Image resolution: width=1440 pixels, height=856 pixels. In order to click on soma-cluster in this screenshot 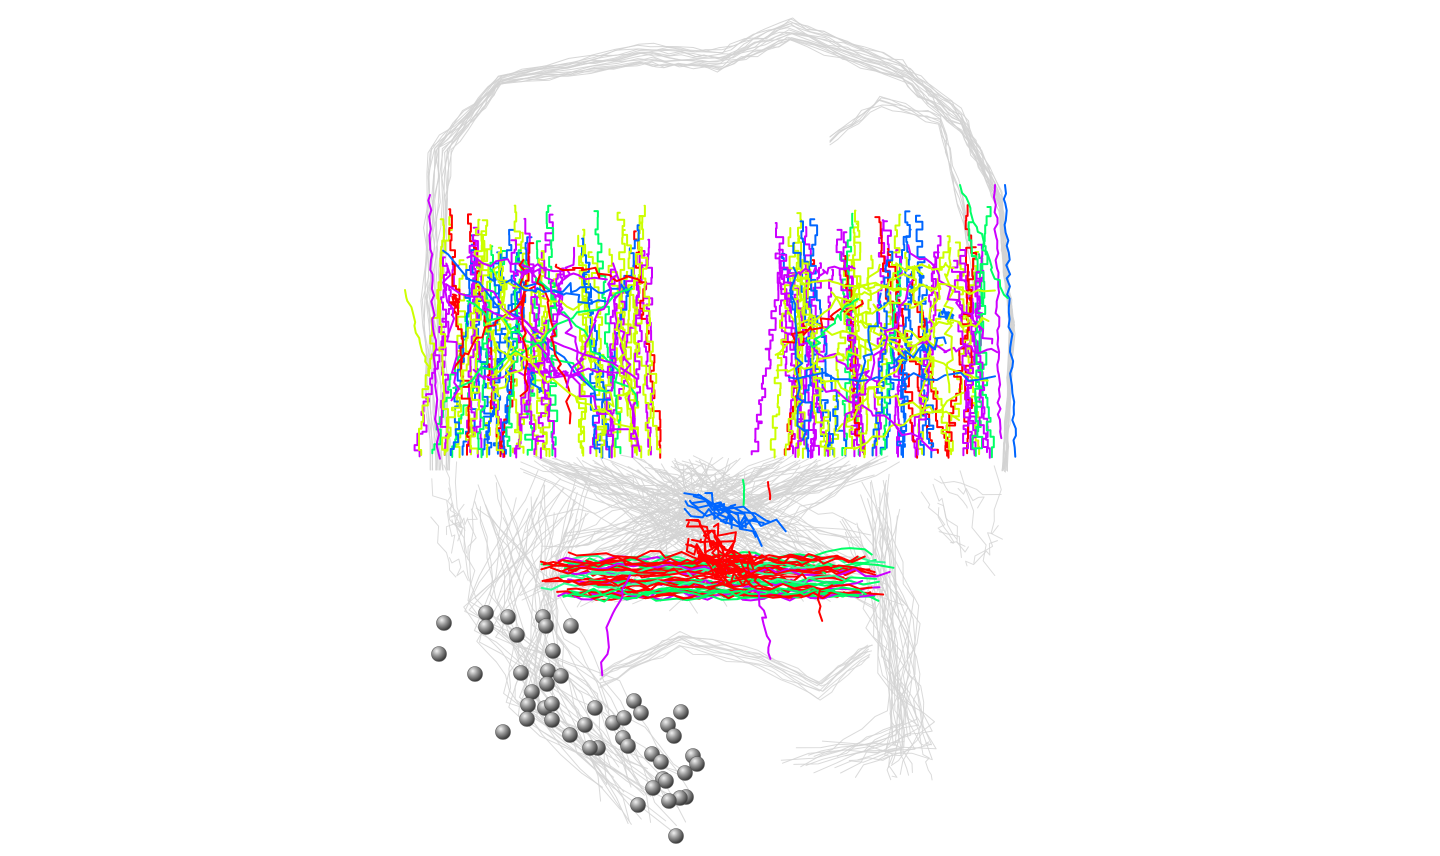, I will do `click(568, 724)`.